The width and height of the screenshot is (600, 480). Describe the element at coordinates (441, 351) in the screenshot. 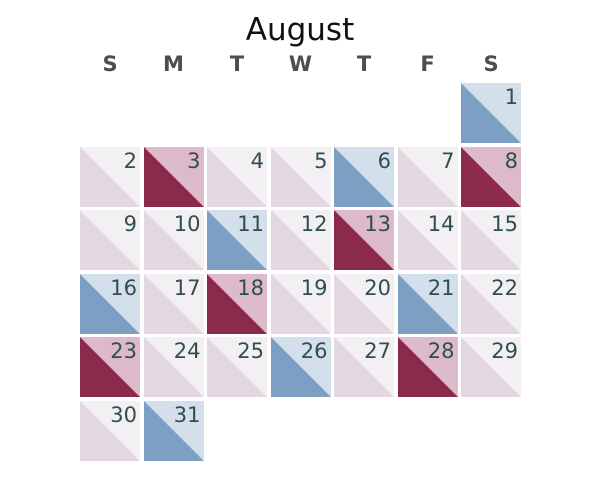

I see `day-number: 28` at that location.